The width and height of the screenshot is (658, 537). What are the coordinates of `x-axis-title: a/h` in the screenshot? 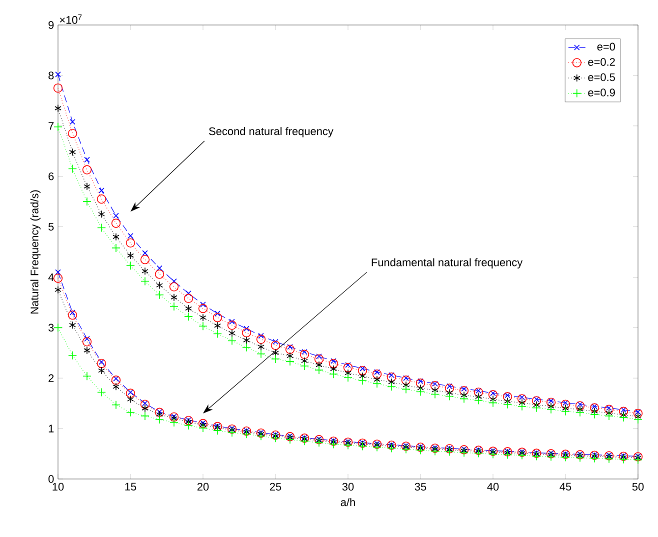 It's located at (347, 502).